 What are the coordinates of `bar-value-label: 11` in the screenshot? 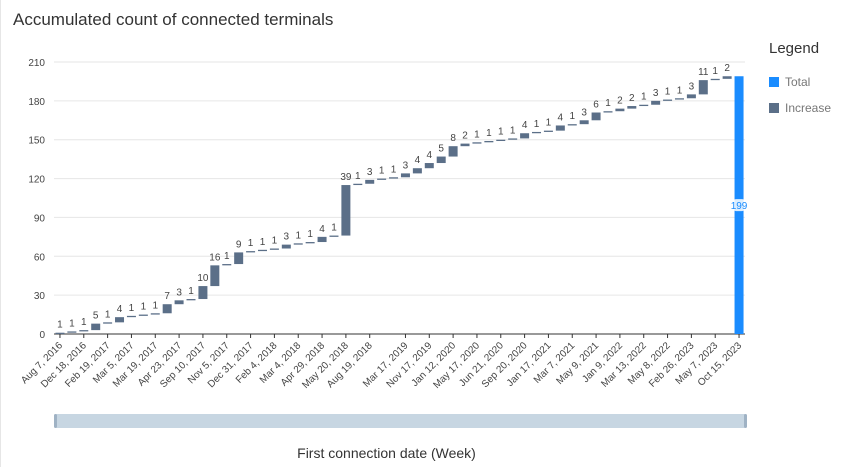 It's located at (703, 72).